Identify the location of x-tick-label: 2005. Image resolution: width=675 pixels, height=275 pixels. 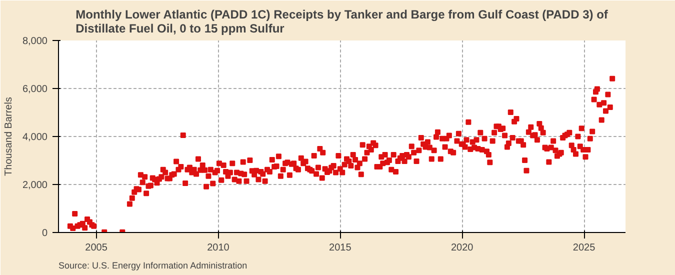
(96, 248).